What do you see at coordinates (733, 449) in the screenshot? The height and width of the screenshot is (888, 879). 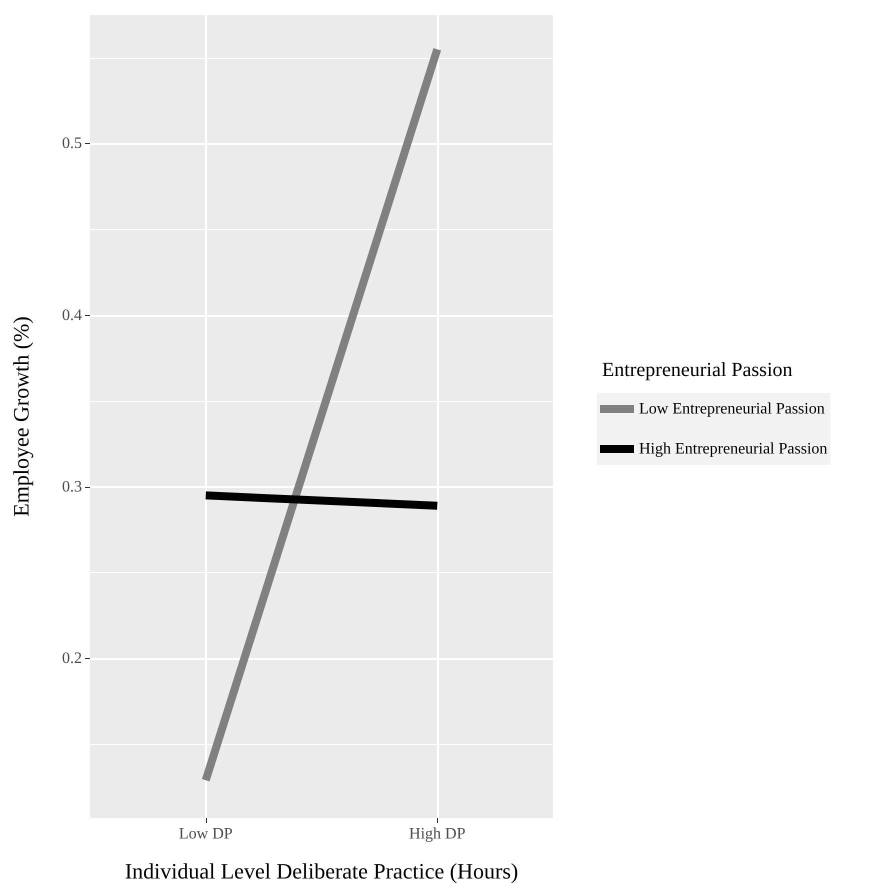 I see `legend-label: High Entrepreneurial Passion` at bounding box center [733, 449].